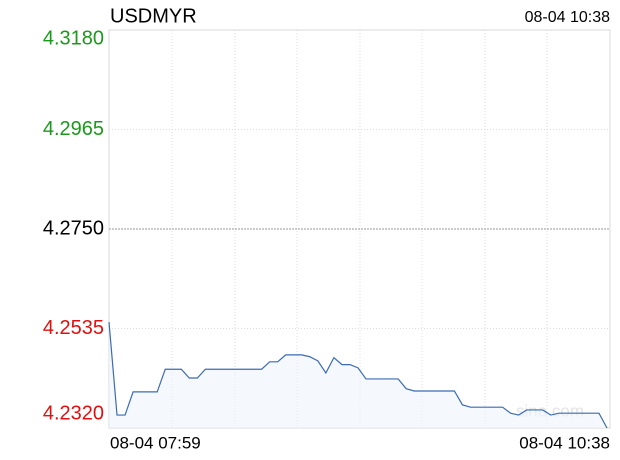 The height and width of the screenshot is (460, 620). I want to click on y-tick-label: 4.3180, so click(73, 38).